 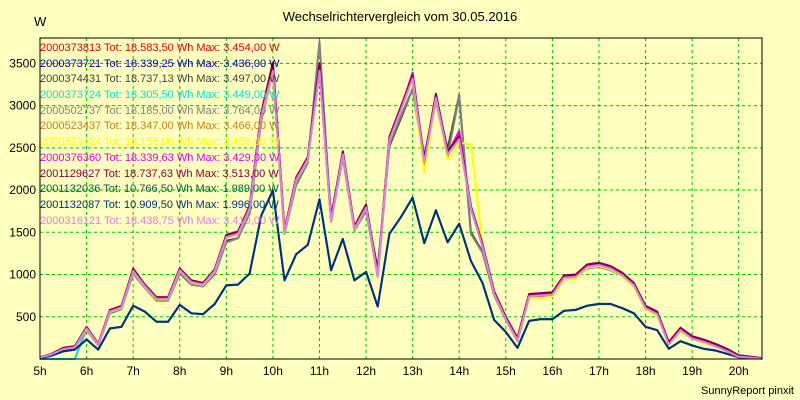 I want to click on x-tick-label: 16h, so click(x=552, y=371).